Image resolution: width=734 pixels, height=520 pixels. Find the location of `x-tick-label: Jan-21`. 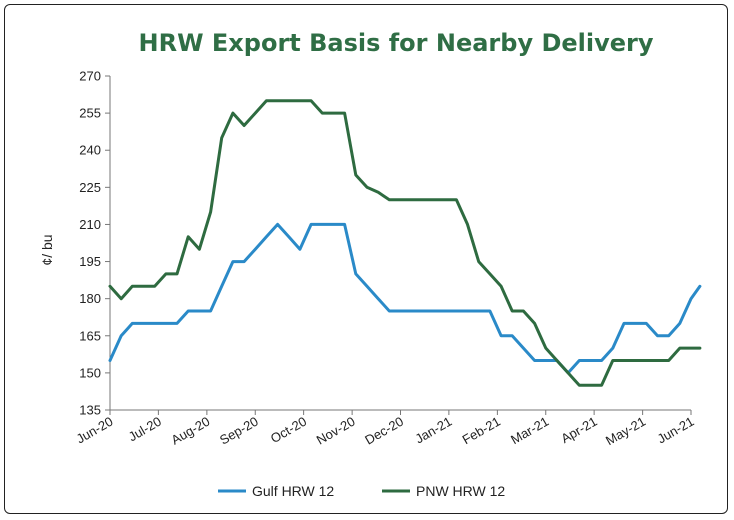

x-tick-label: Jan-21 is located at coordinates (433, 430).